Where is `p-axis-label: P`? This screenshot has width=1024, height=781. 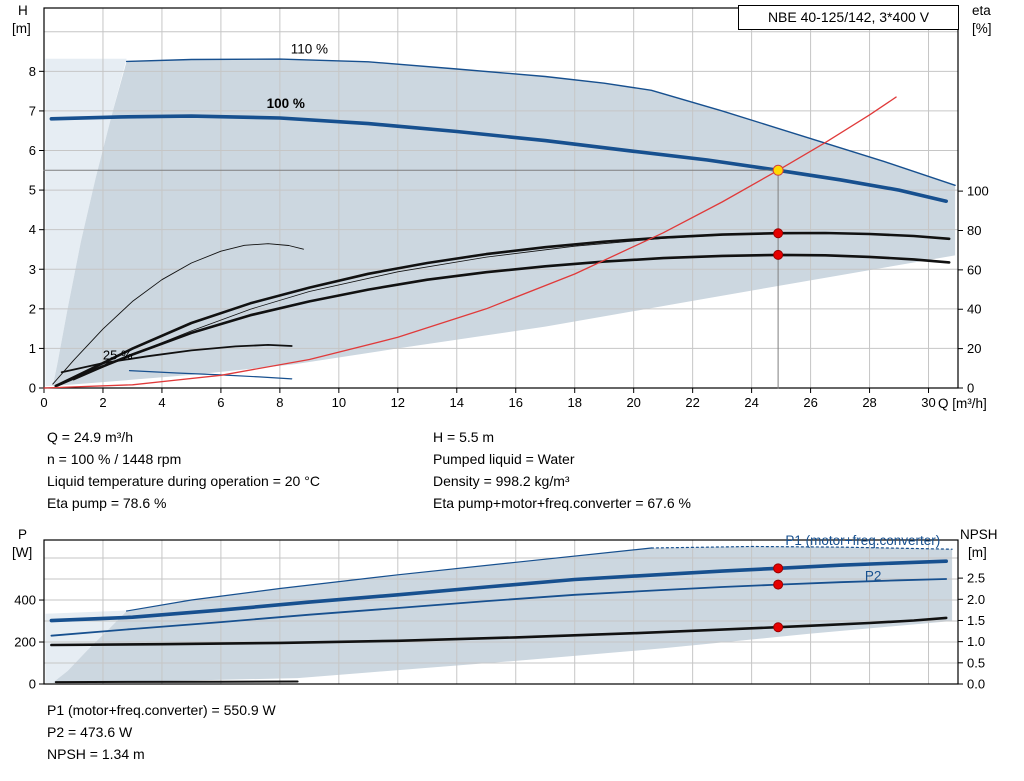 p-axis-label: P is located at coordinates (23, 534).